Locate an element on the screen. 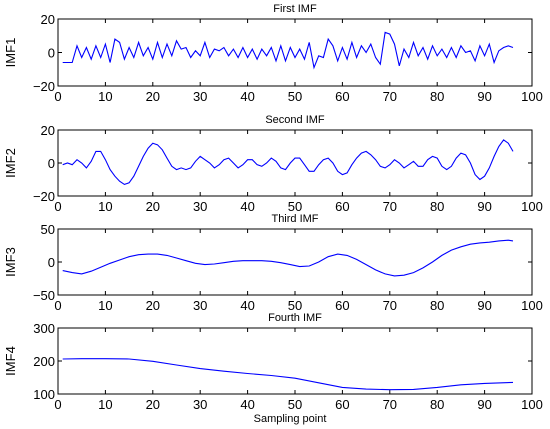 The width and height of the screenshot is (550, 429). chart-title: First IMF is located at coordinates (295, 9).